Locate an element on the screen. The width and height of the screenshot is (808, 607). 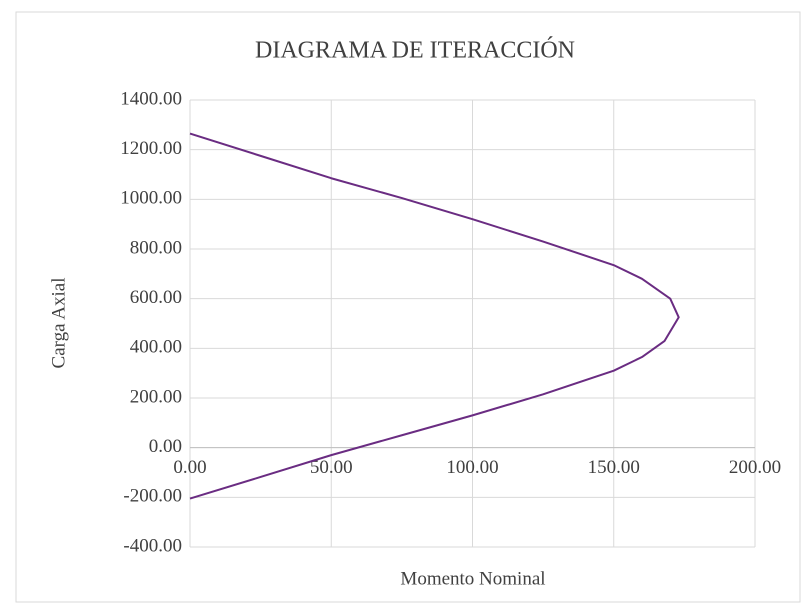
y-tick-label: -200.00 is located at coordinates (152, 496).